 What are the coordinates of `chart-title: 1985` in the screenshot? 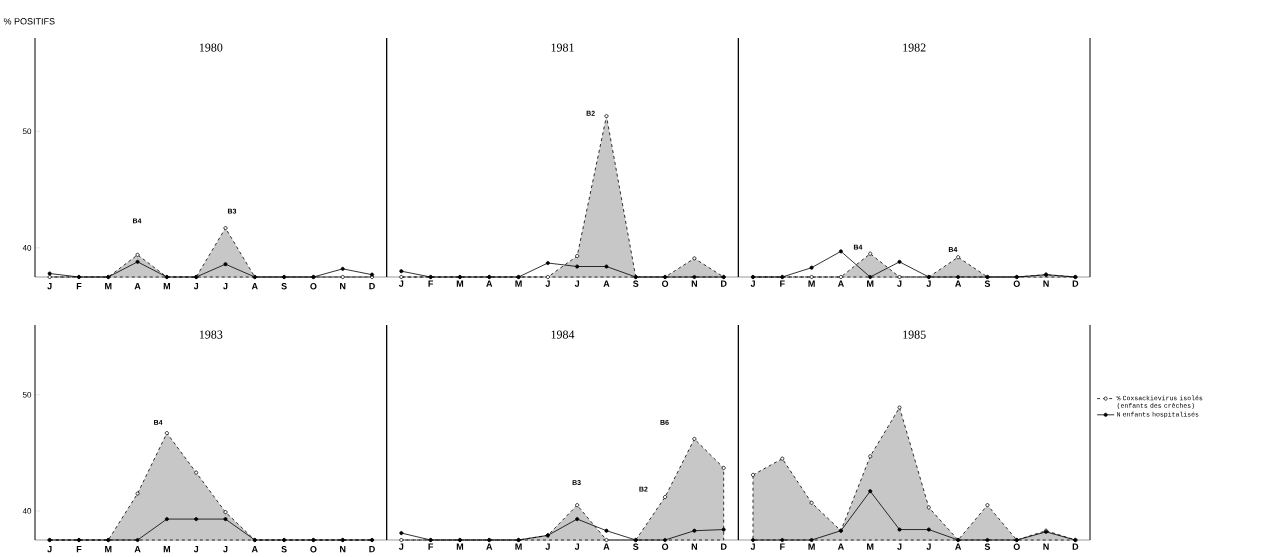 It's located at (914, 334).